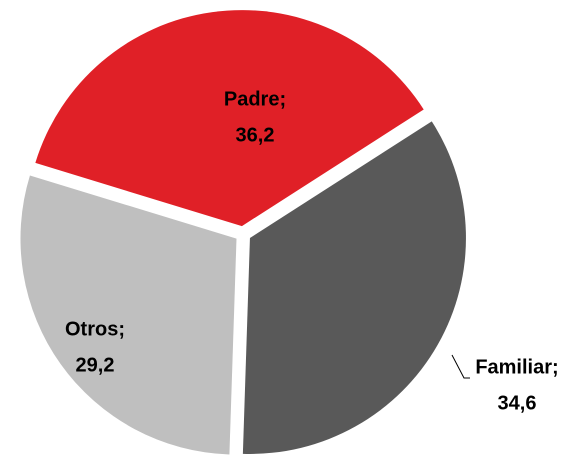 The image size is (587, 463). What do you see at coordinates (460, 366) in the screenshot?
I see `leader-line` at bounding box center [460, 366].